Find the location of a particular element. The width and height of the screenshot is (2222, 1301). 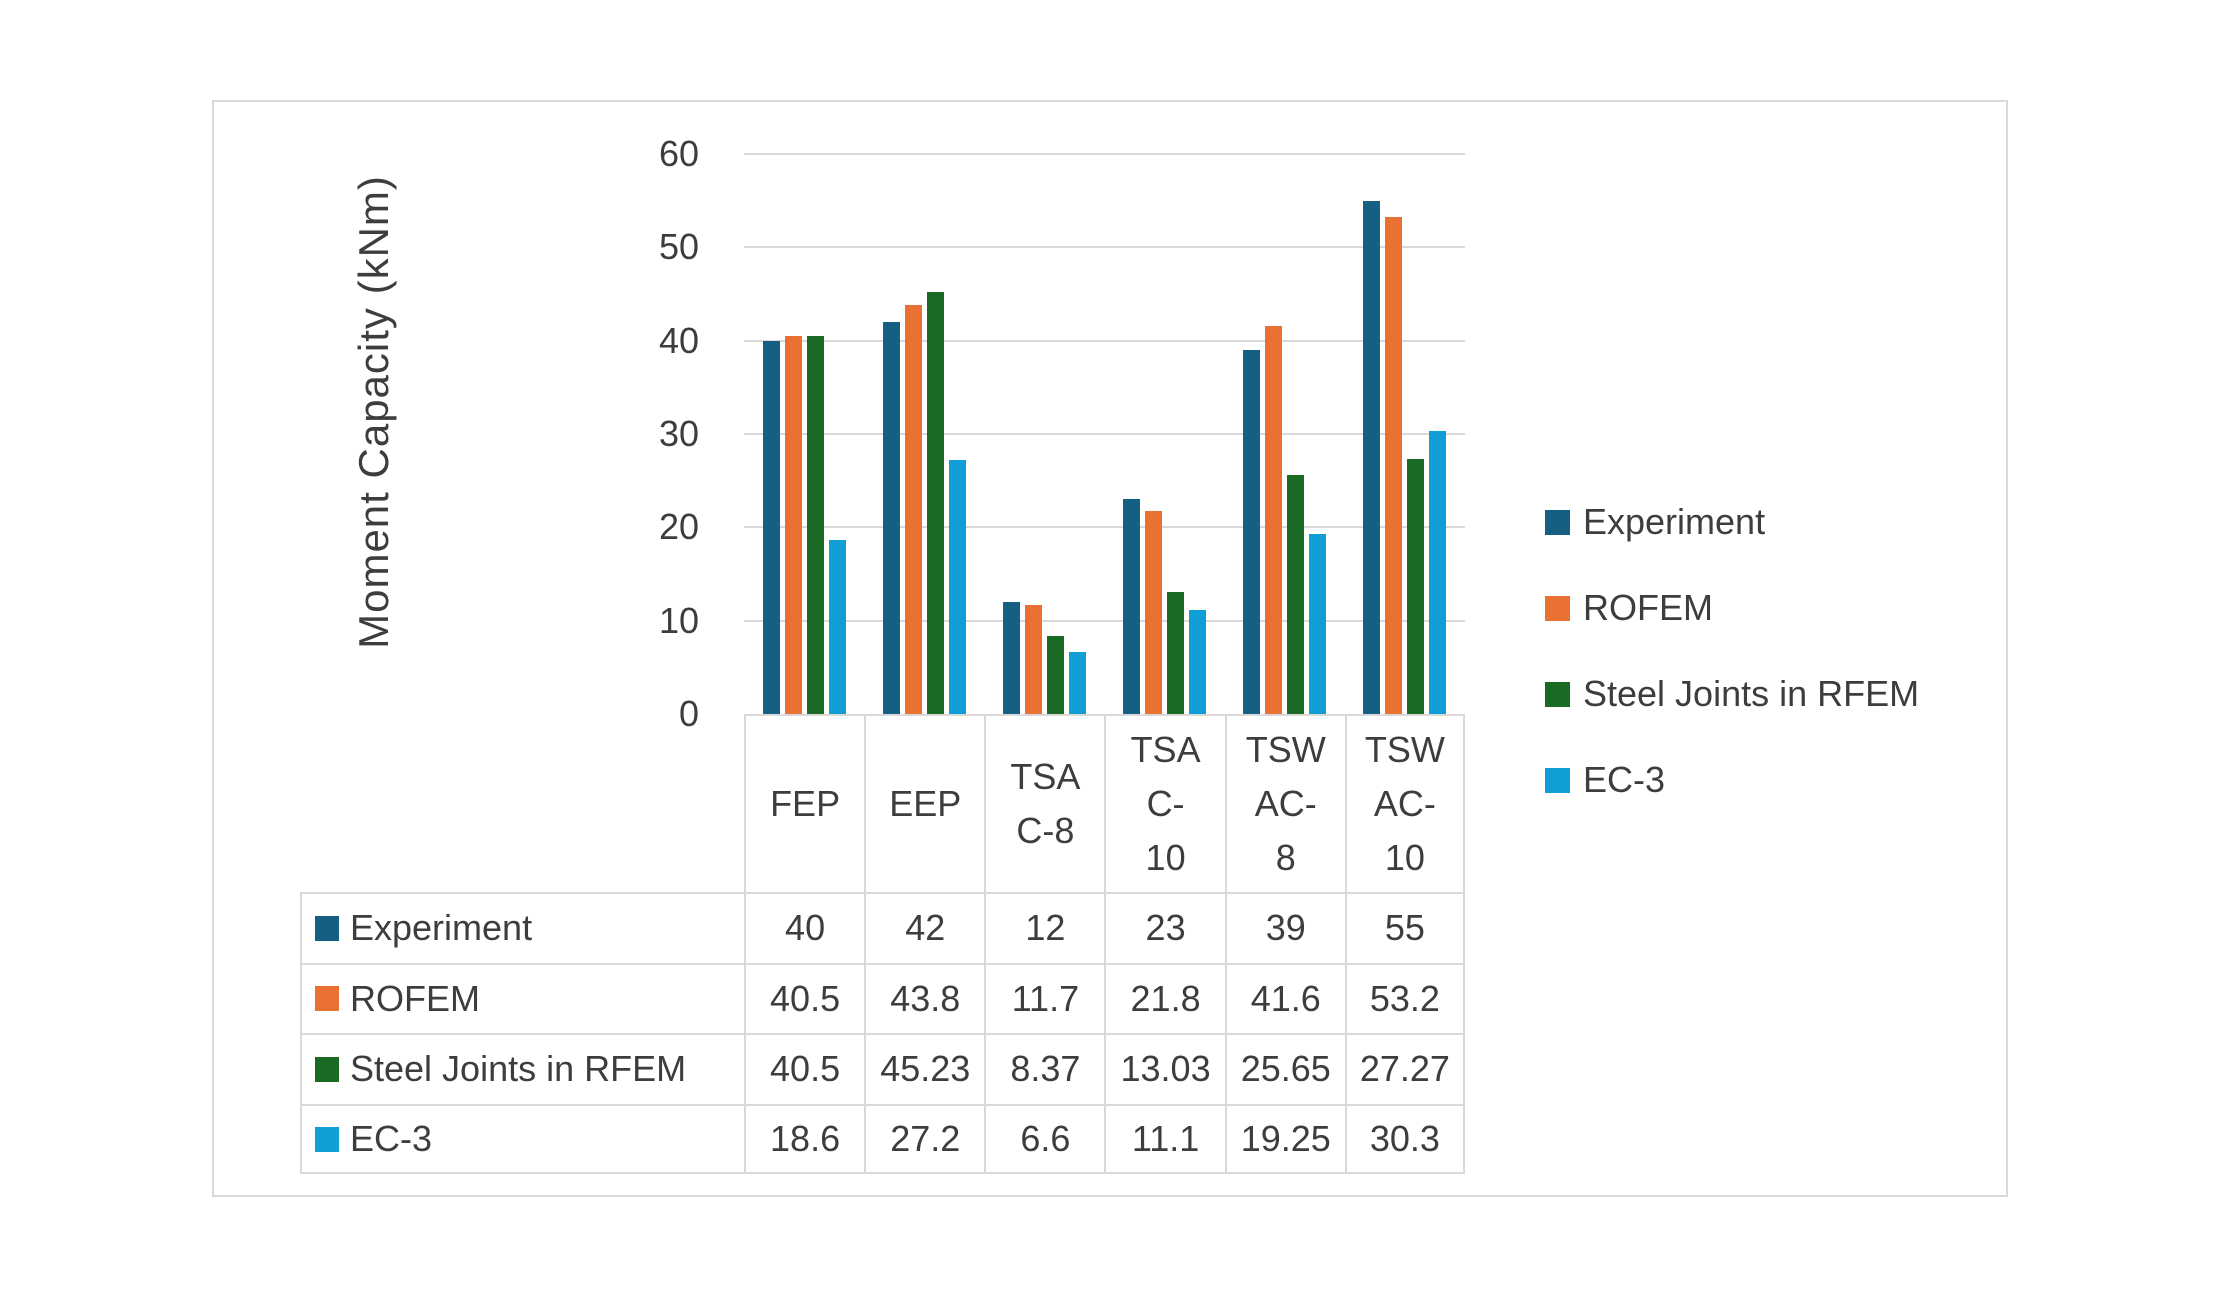

legend-swatch-steel-joints-in-rfem is located at coordinates (1557, 694).